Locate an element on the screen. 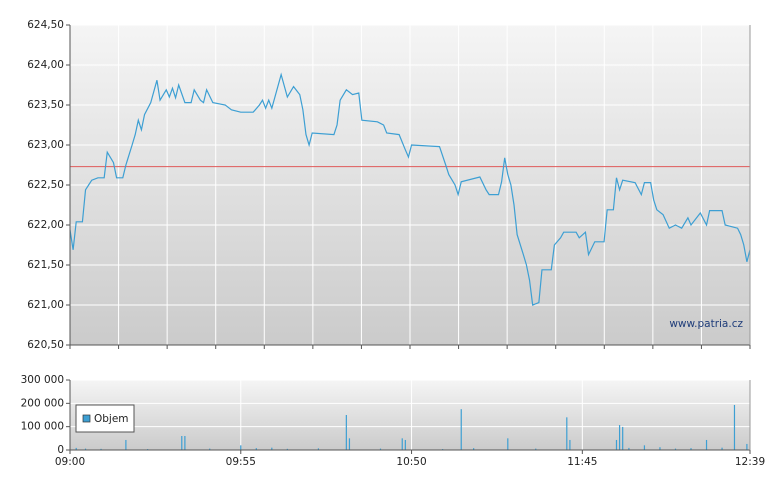 The width and height of the screenshot is (780, 490). y-tick-label: 621,00 is located at coordinates (45, 305).